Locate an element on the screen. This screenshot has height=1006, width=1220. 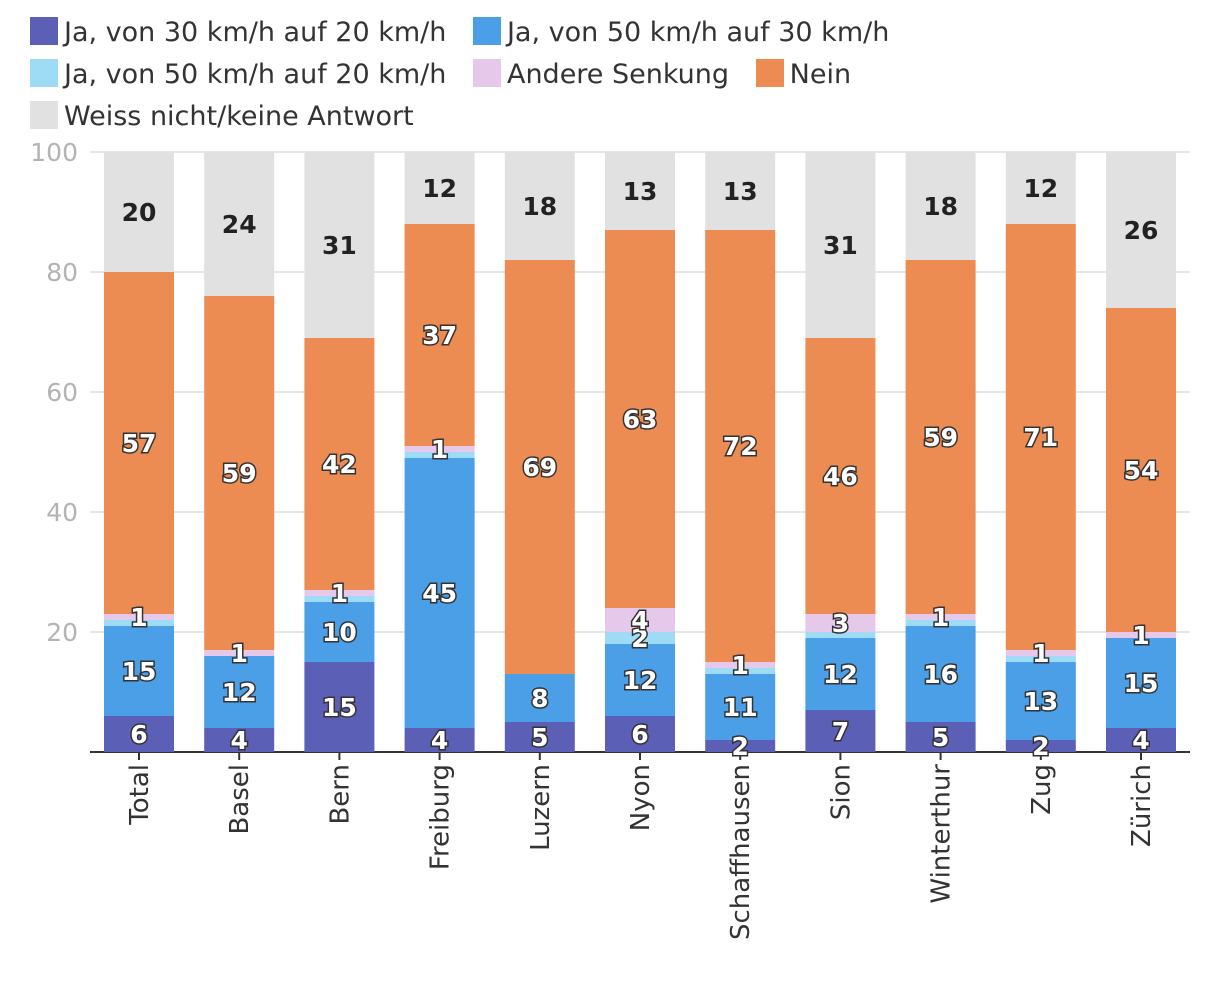
data-label: 6 is located at coordinates (639, 734).